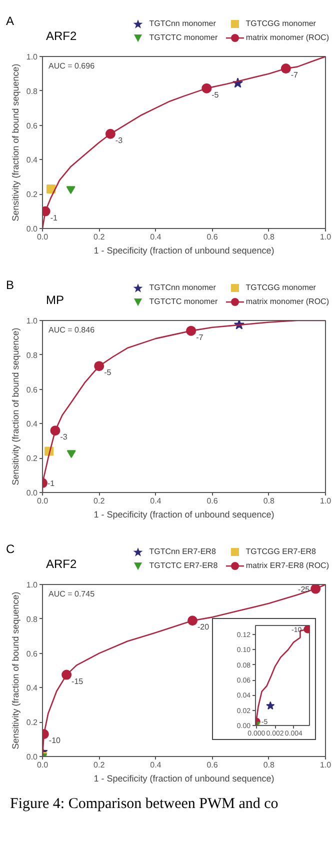  I want to click on chart-title: A, so click(11, 21).